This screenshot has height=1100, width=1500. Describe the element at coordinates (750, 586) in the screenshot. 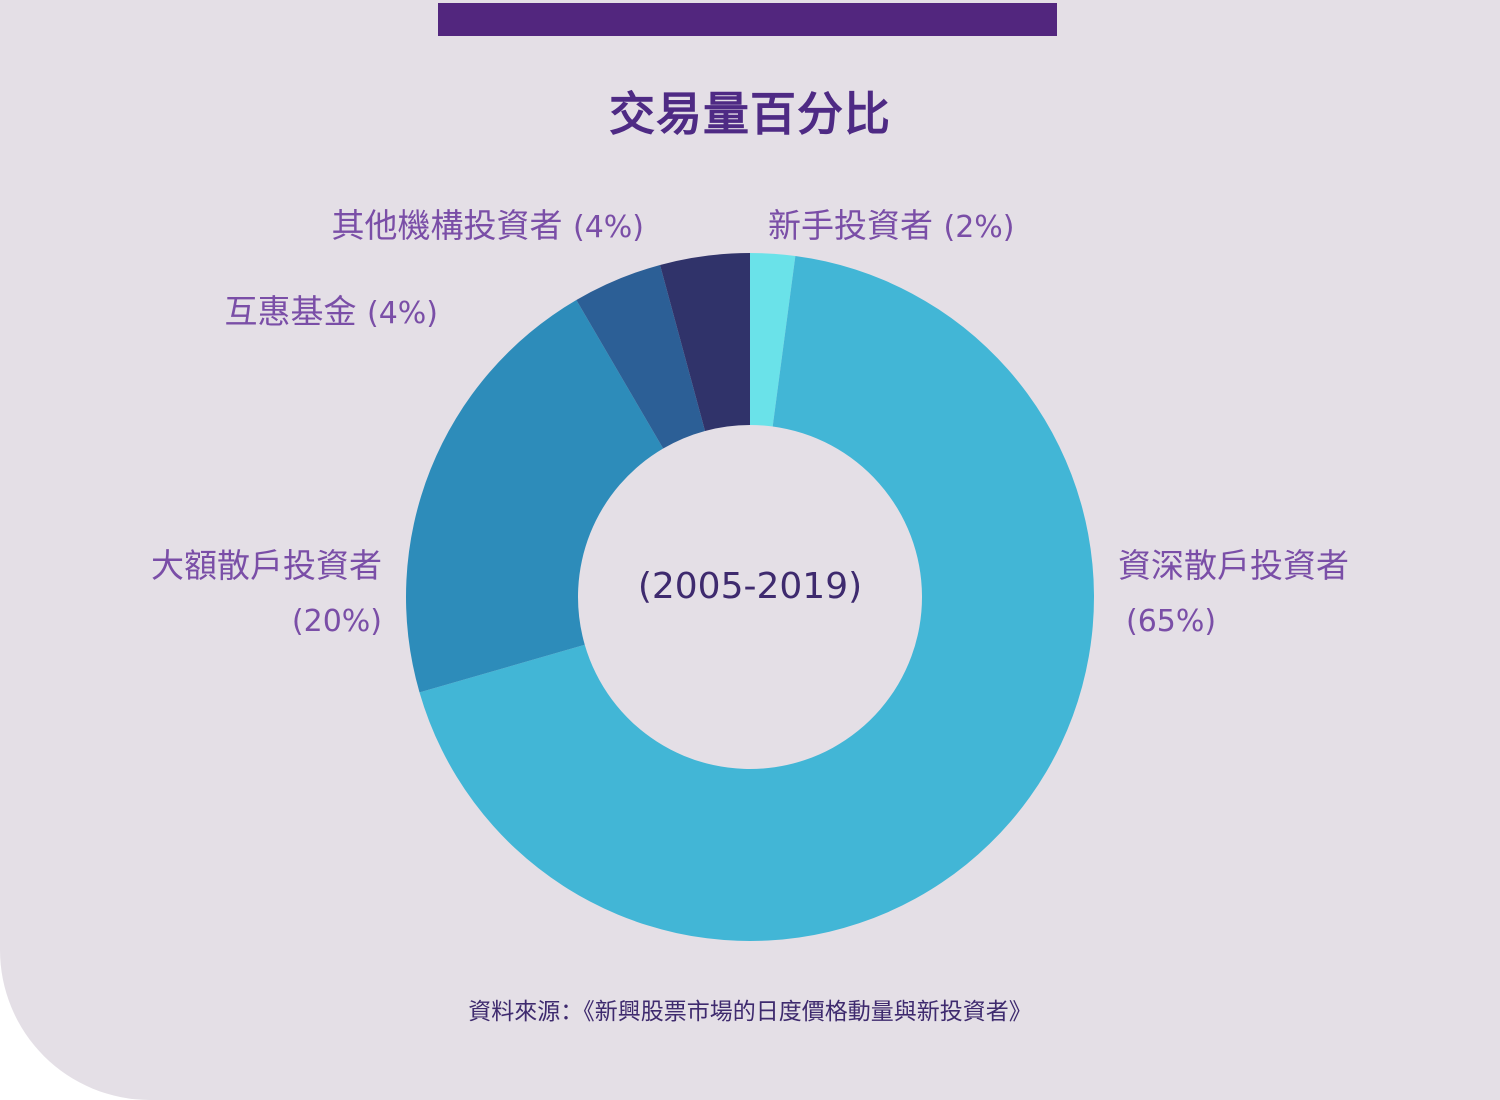

I see `center-label: (2005-2019)` at that location.